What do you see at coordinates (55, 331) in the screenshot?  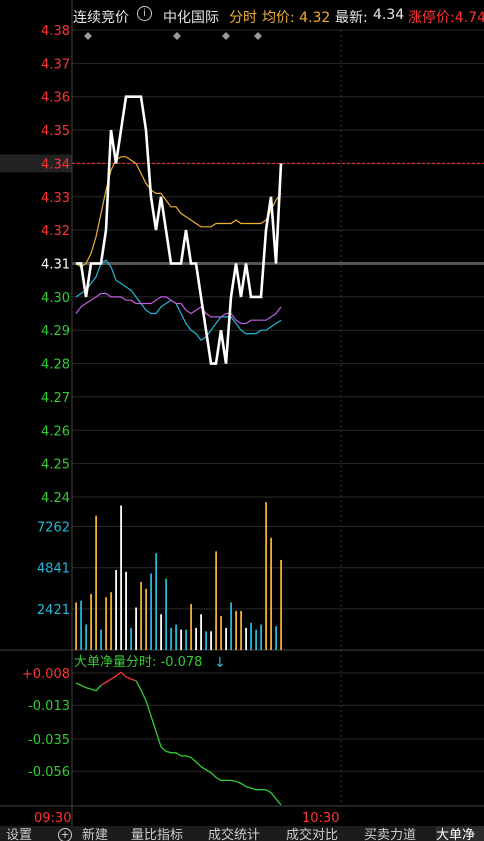 I see `price-tick-label: 4.29` at bounding box center [55, 331].